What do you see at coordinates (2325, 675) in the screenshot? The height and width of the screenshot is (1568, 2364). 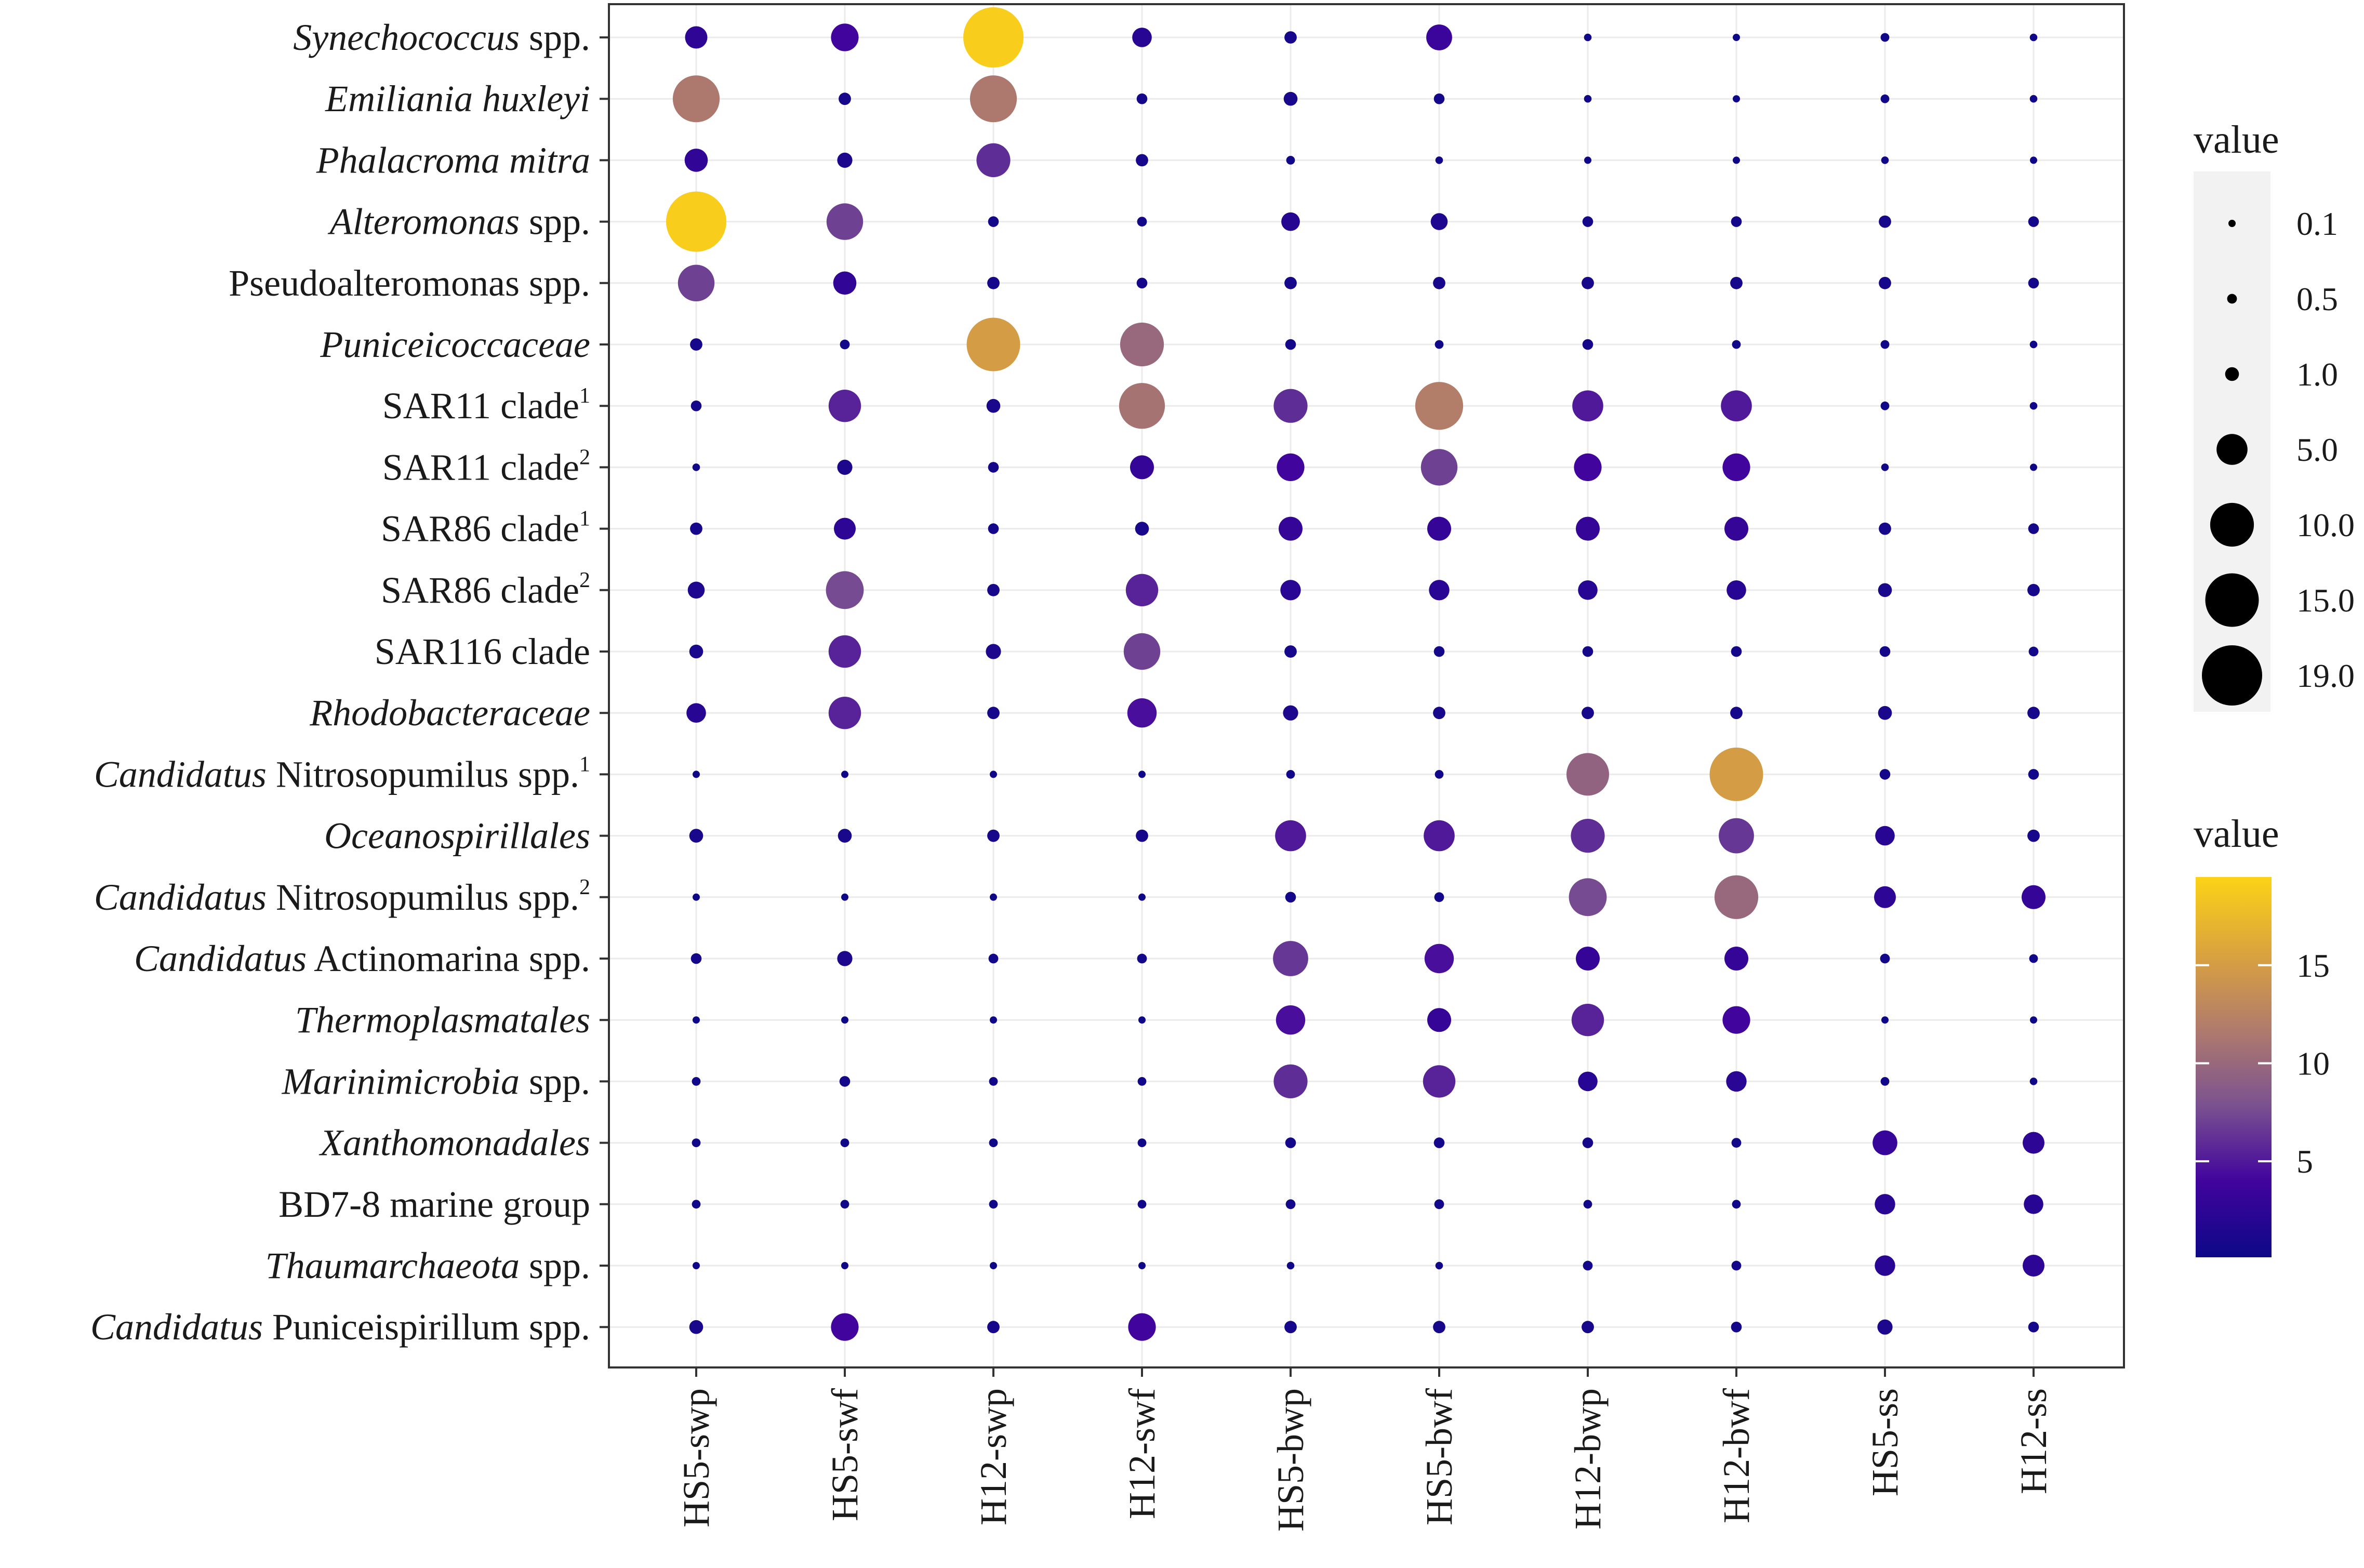 I see `size-legend-label: 19.0` at bounding box center [2325, 675].